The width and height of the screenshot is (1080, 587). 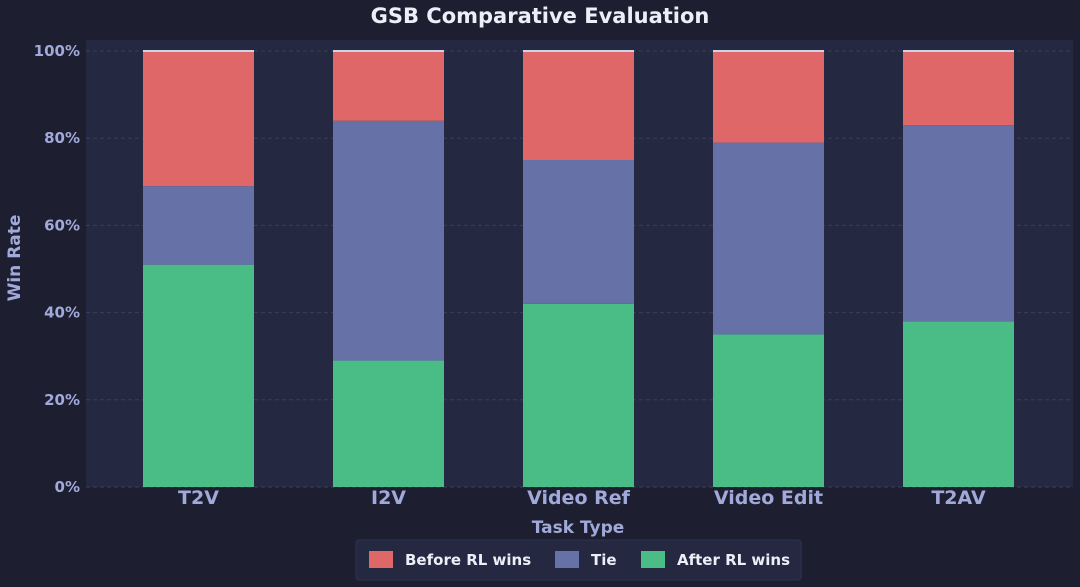 I want to click on legend: Before RL wins Tie After RL wins, so click(x=578, y=560).